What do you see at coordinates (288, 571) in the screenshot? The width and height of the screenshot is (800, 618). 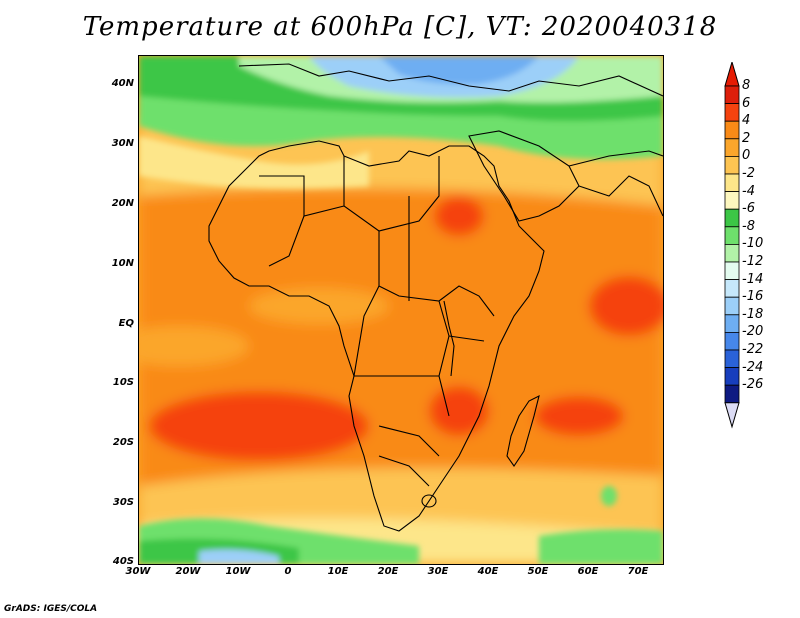 I see `x-label-0: 0` at bounding box center [288, 571].